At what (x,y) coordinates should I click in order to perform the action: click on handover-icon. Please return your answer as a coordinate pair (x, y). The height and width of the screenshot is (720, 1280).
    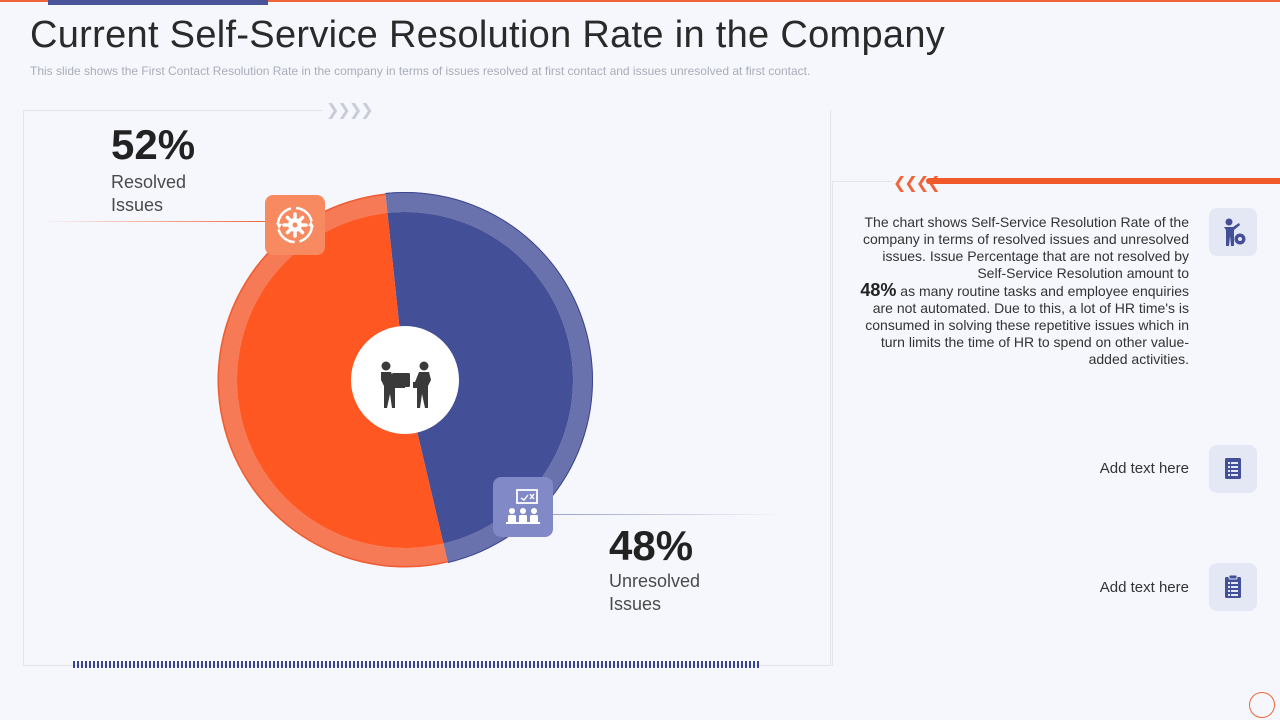
    Looking at the image, I should click on (406, 384).